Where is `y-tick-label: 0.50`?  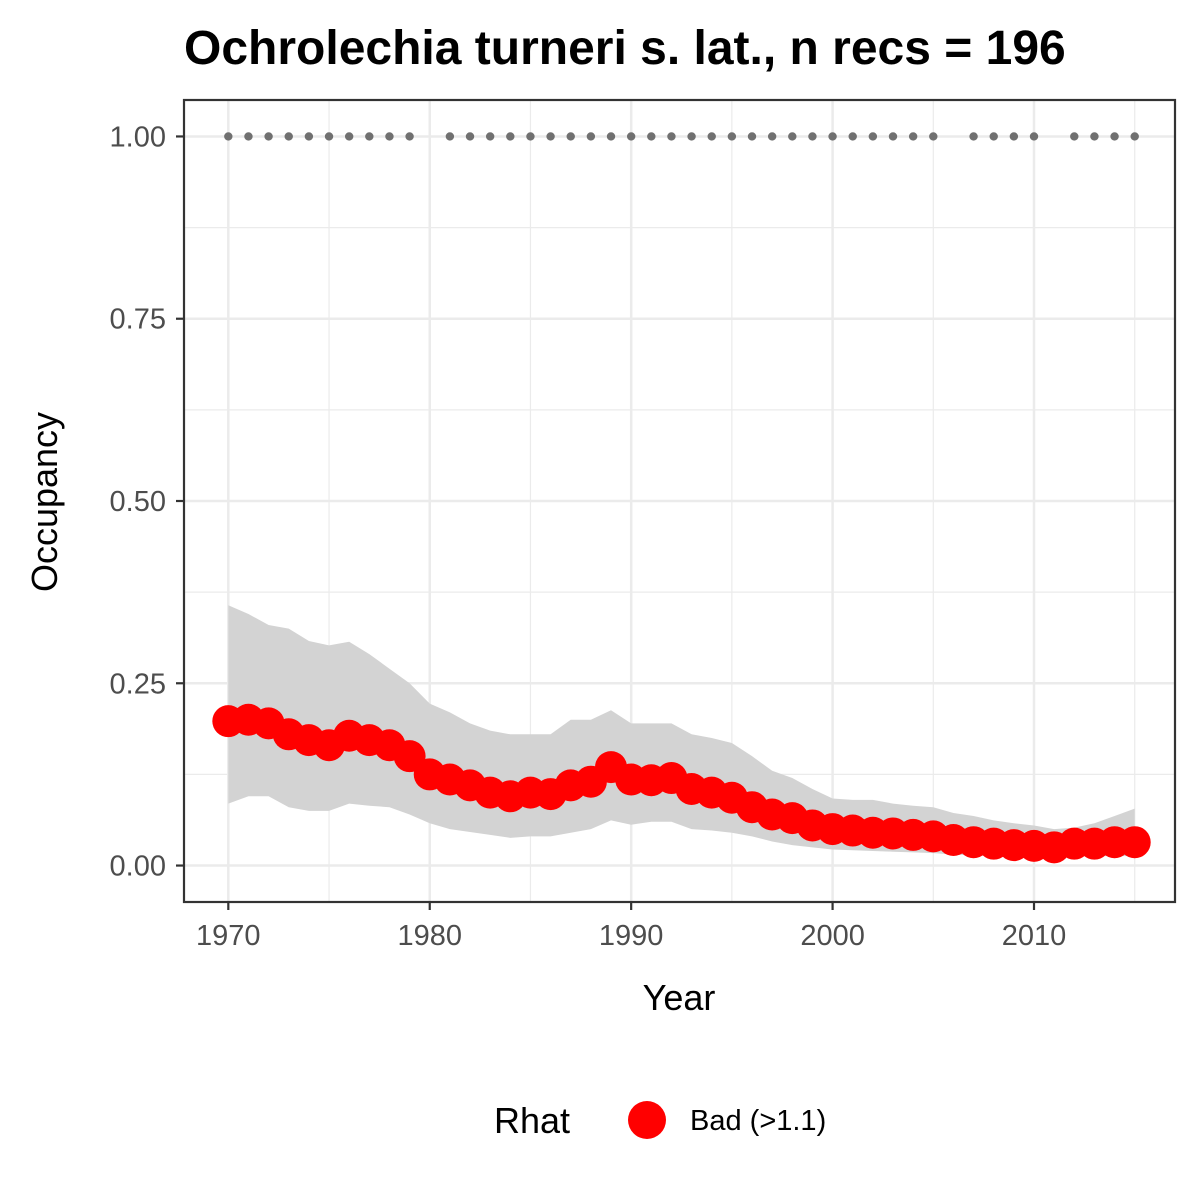 y-tick-label: 0.50 is located at coordinates (138, 502).